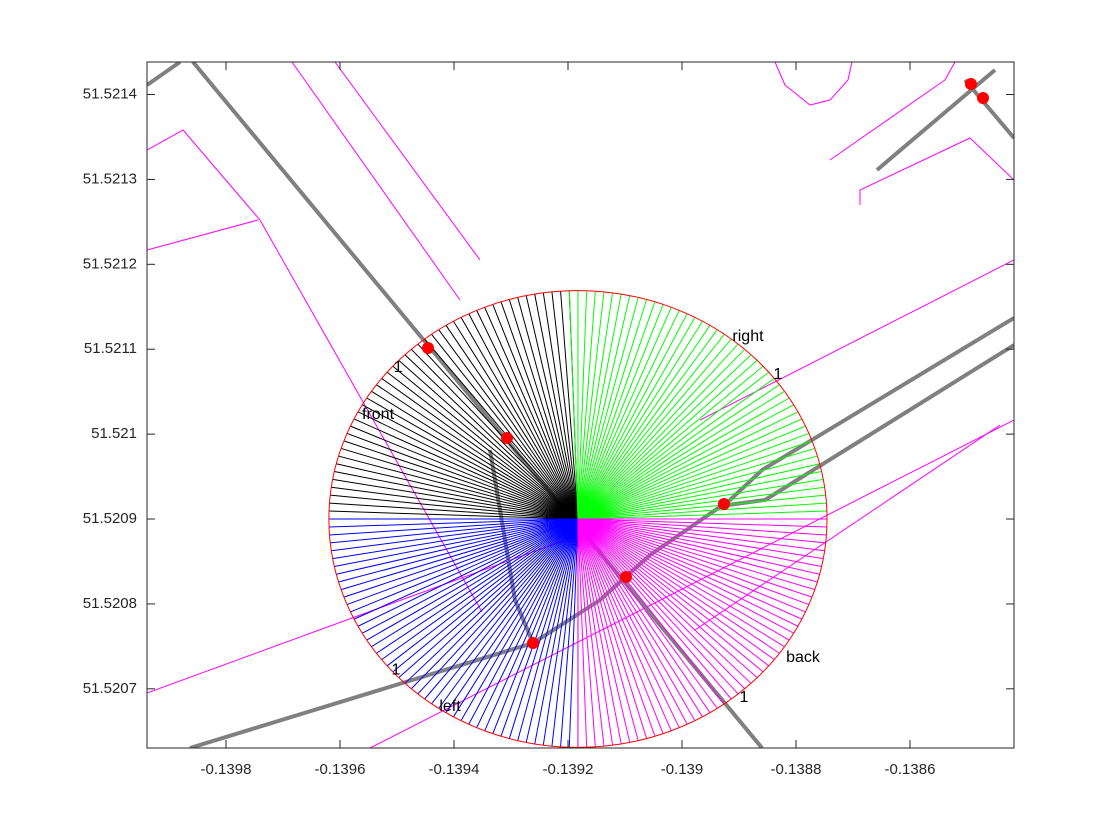 This screenshot has height=840, width=1120. Describe the element at coordinates (110, 688) in the screenshot. I see `y-tick-label: 51.5207` at that location.